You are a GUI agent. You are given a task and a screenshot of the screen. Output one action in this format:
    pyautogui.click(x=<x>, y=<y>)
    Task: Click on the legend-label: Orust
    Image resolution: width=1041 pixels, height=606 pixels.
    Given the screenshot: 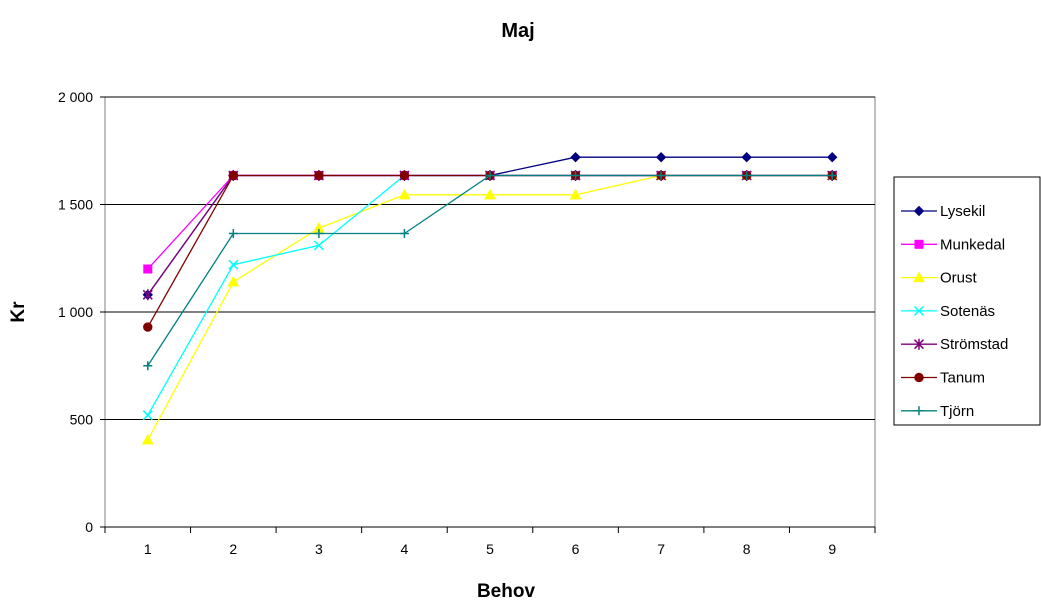 What is the action you would take?
    pyautogui.click(x=959, y=278)
    